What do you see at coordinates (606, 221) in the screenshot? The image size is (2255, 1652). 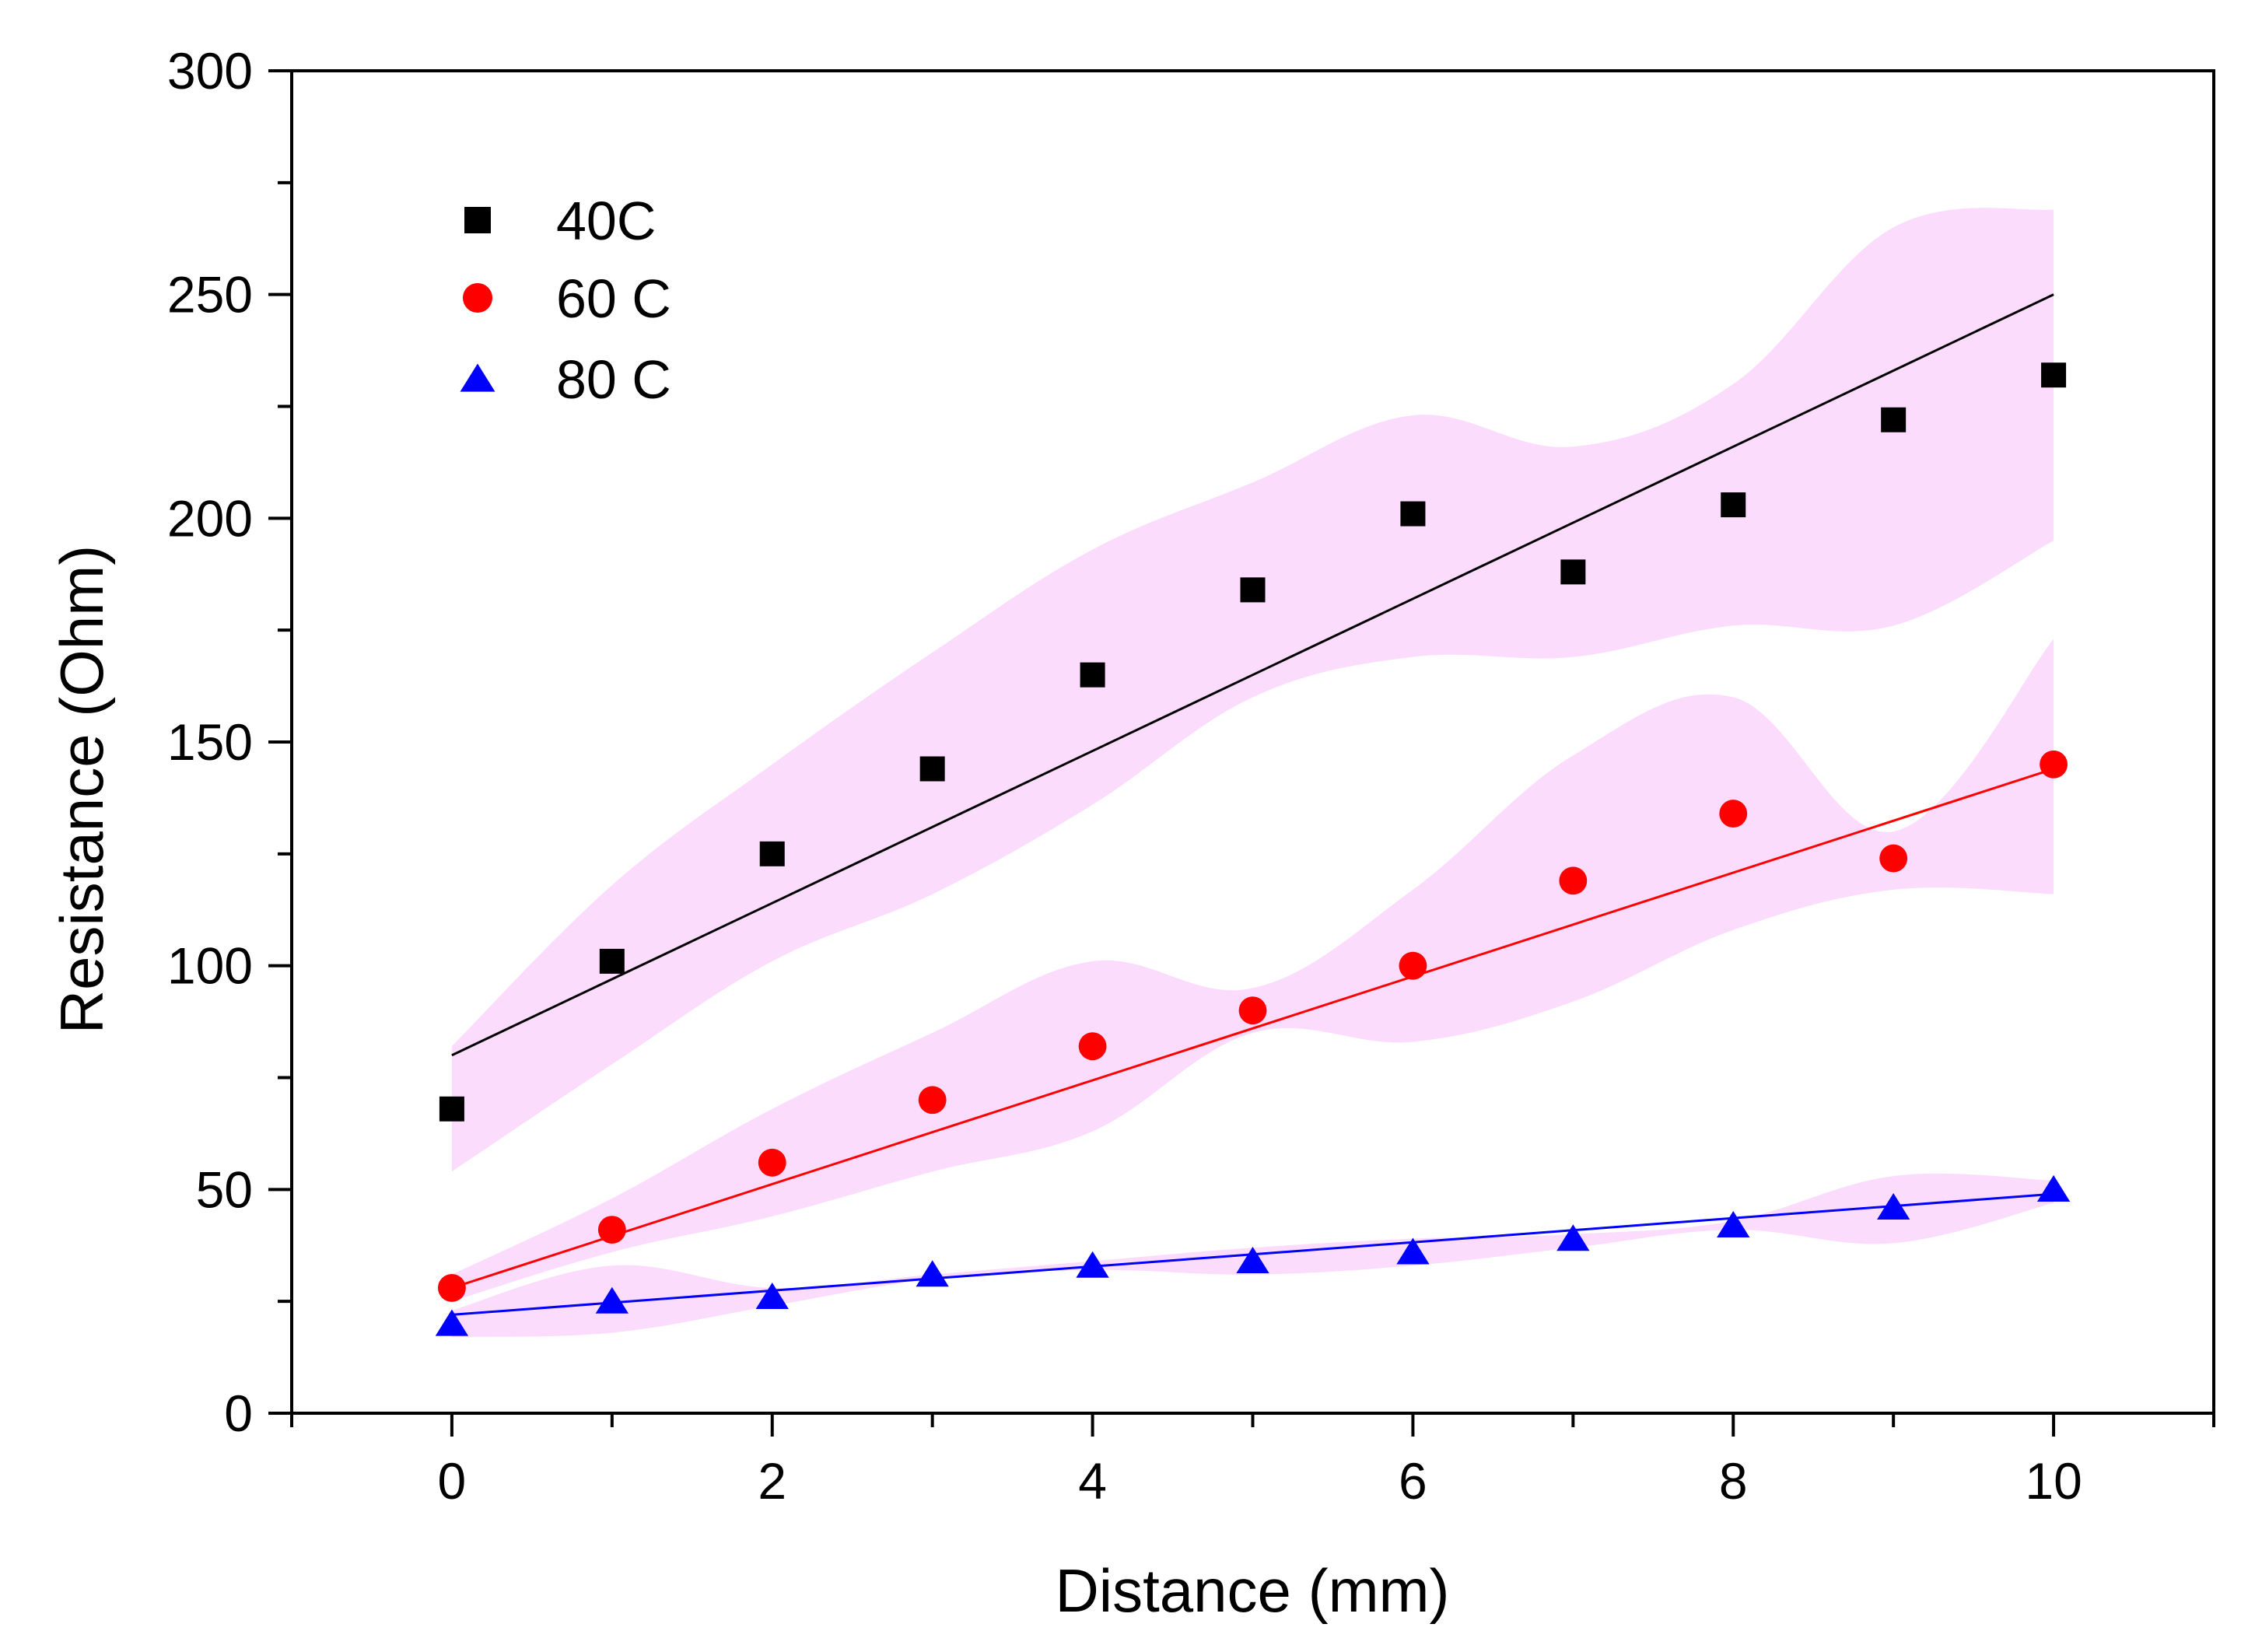 I see `legend-label-40c: 40C` at bounding box center [606, 221].